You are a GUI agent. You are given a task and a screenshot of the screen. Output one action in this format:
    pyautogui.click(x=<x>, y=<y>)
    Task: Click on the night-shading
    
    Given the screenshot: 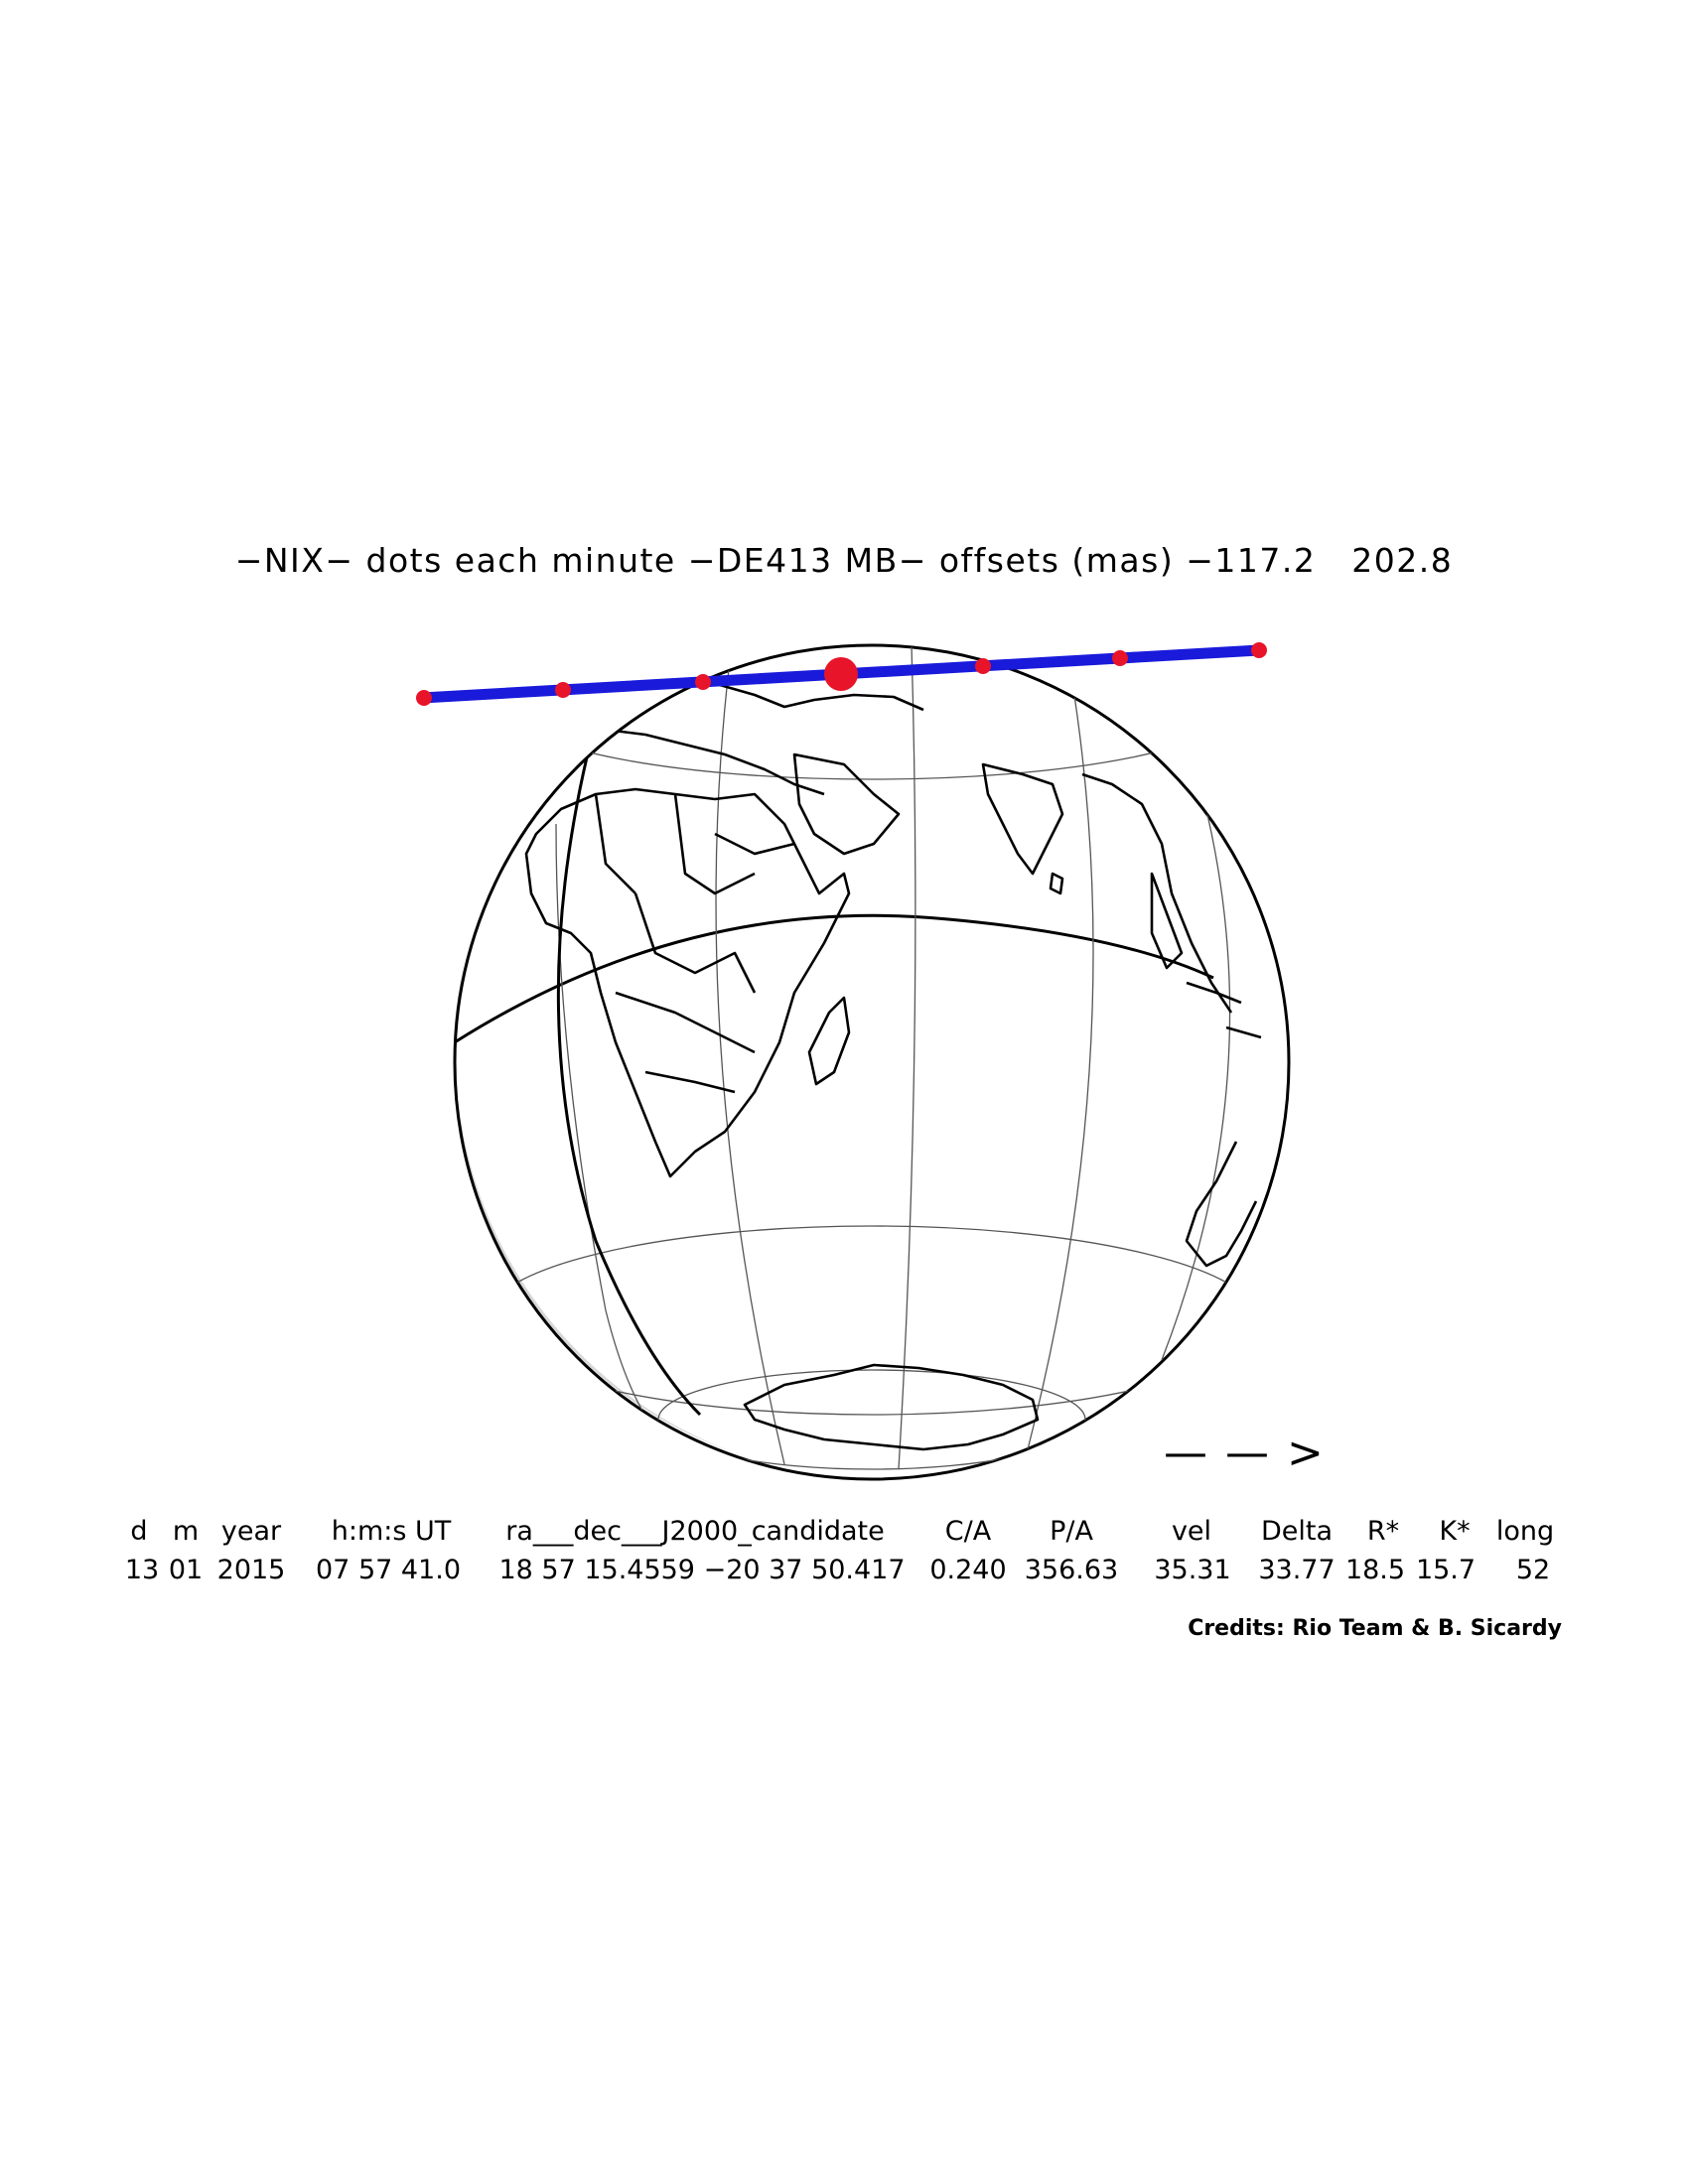 What is the action you would take?
    pyautogui.click(x=596, y=1203)
    